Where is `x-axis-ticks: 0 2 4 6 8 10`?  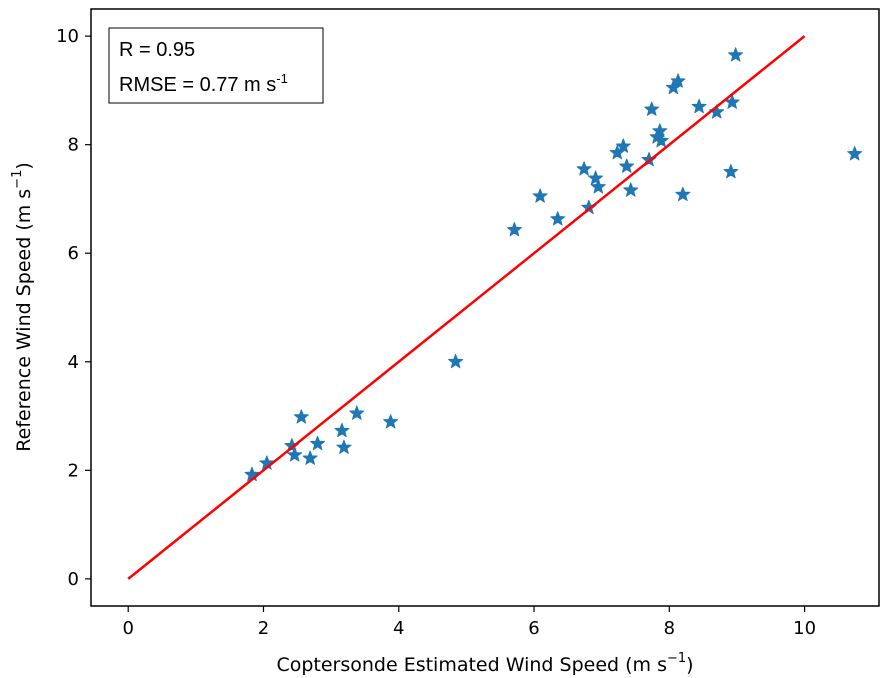 x-axis-ticks: 0 2 4 6 8 10 is located at coordinates (469, 622).